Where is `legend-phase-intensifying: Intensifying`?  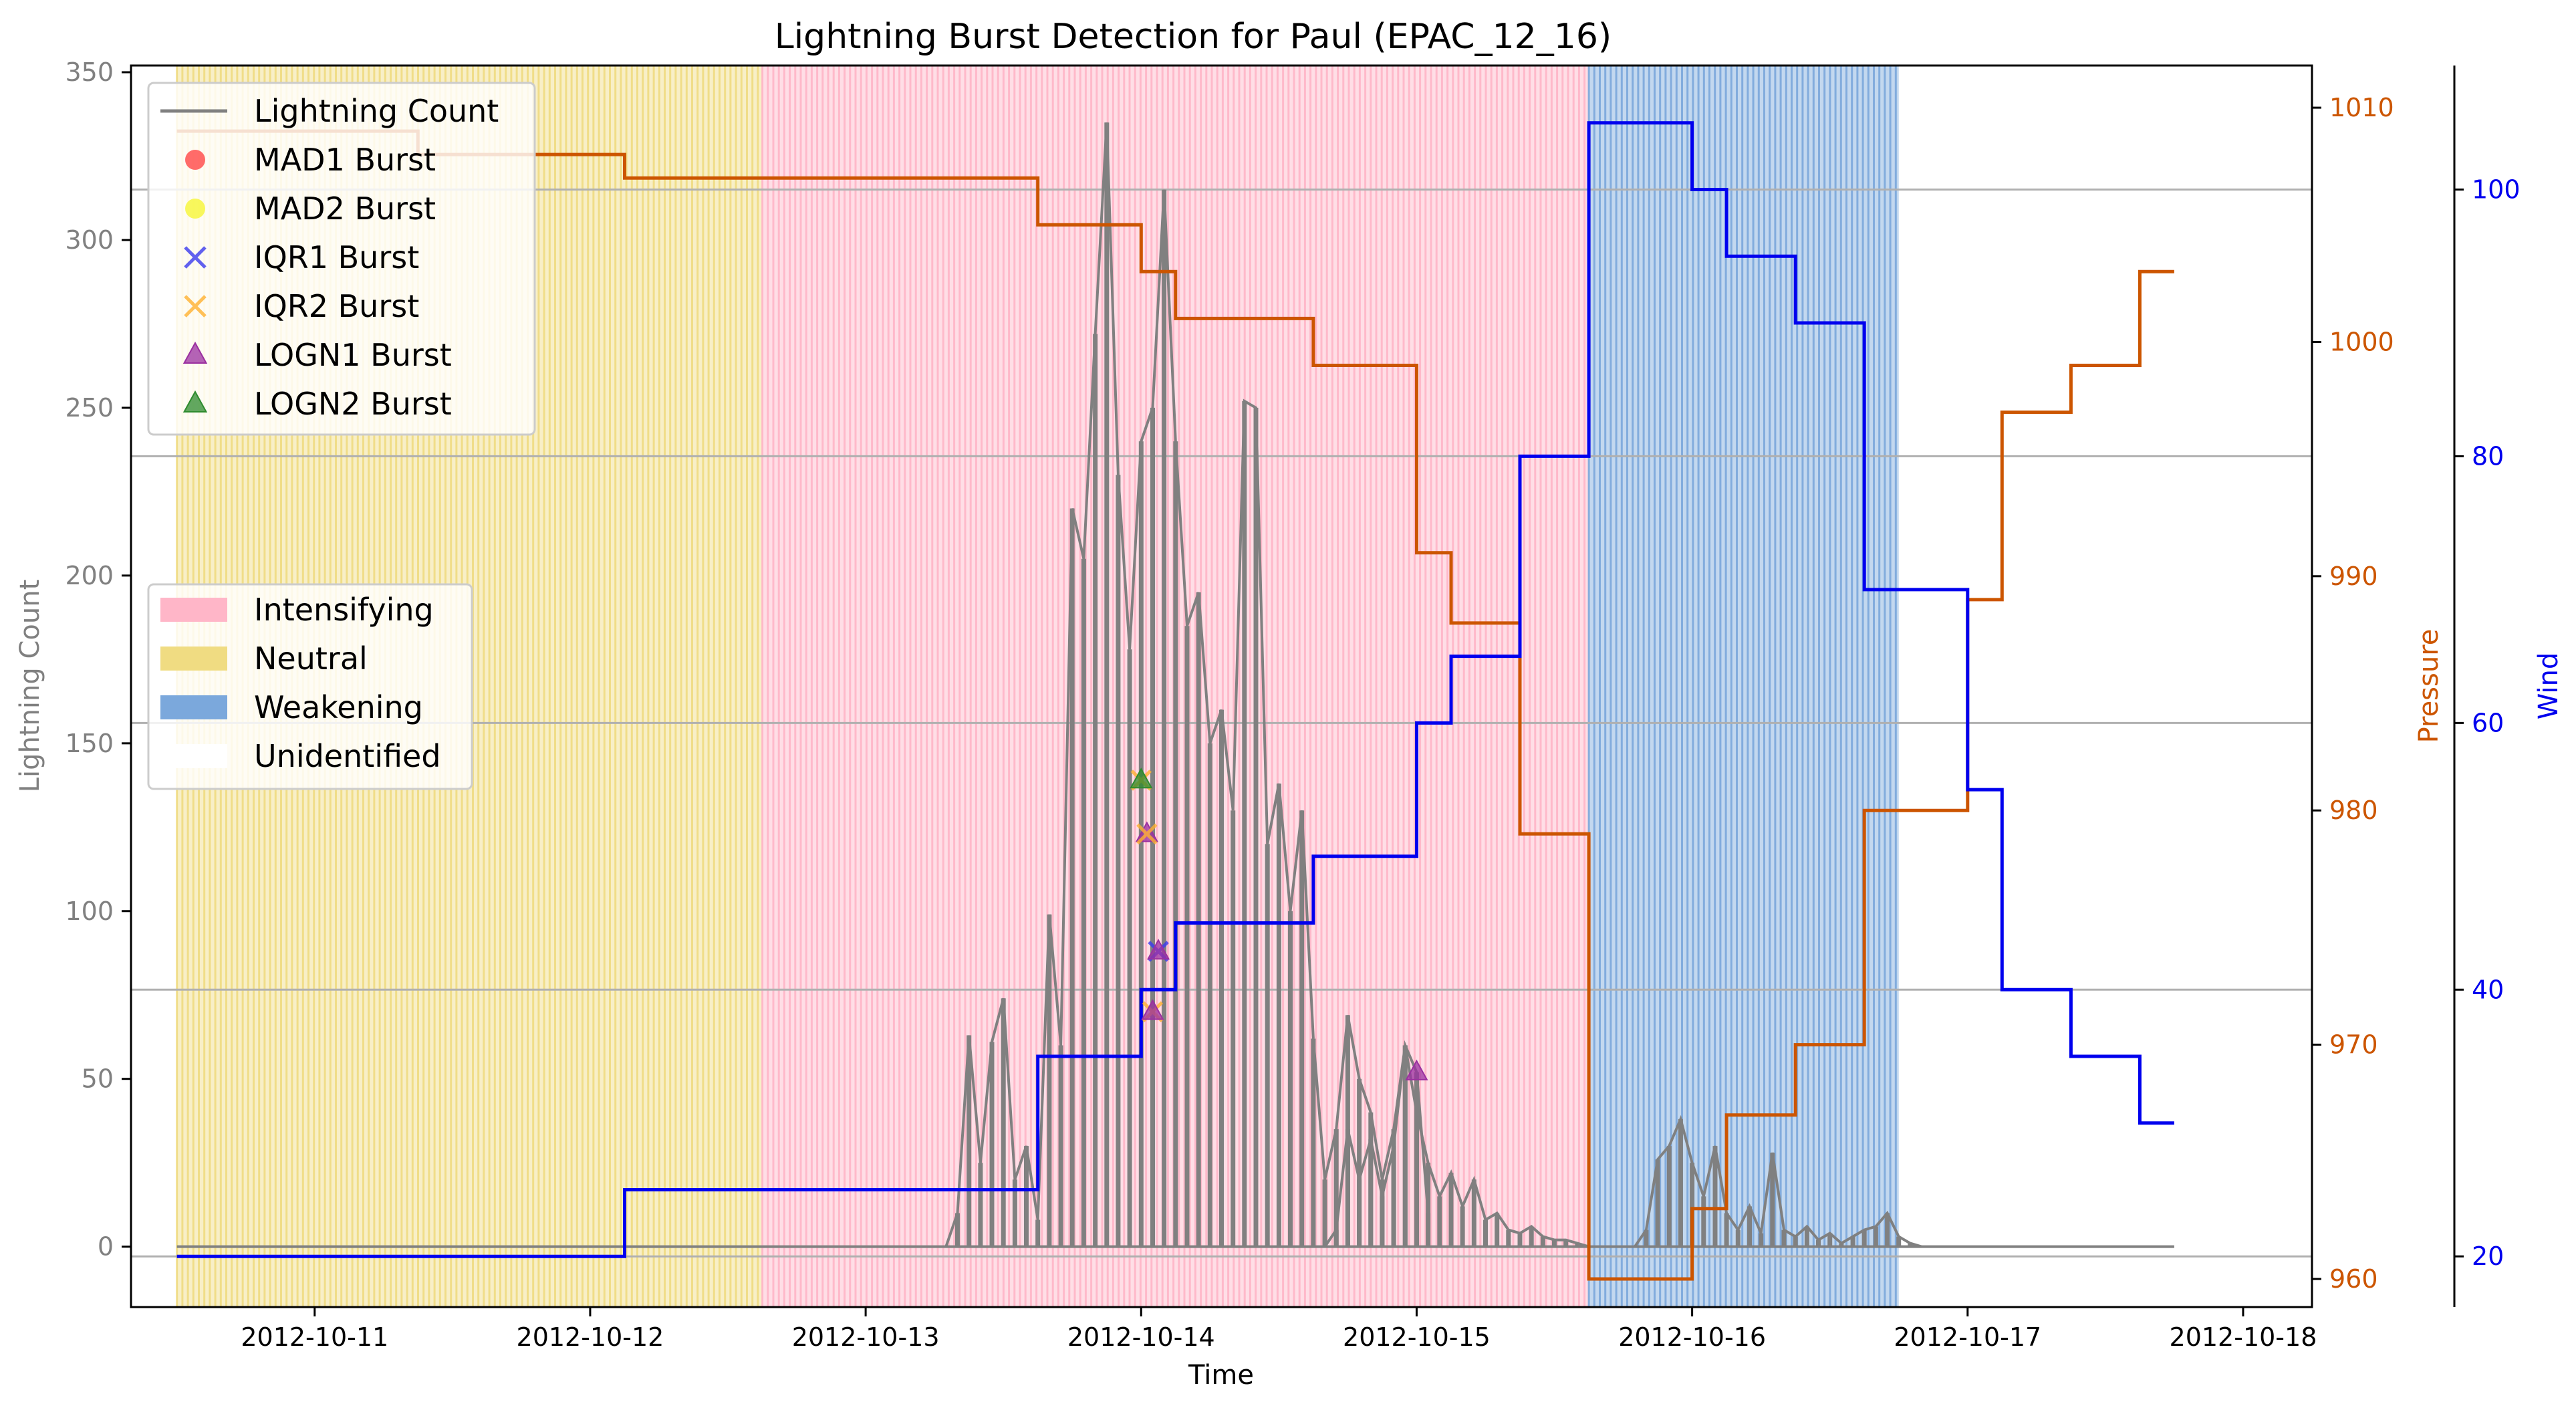 legend-phase-intensifying: Intensifying is located at coordinates (344, 610).